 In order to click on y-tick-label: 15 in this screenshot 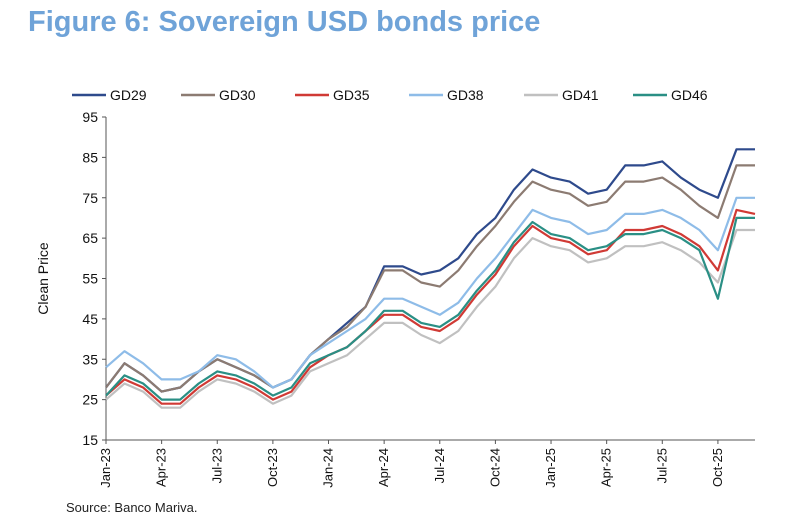, I will do `click(90, 440)`.